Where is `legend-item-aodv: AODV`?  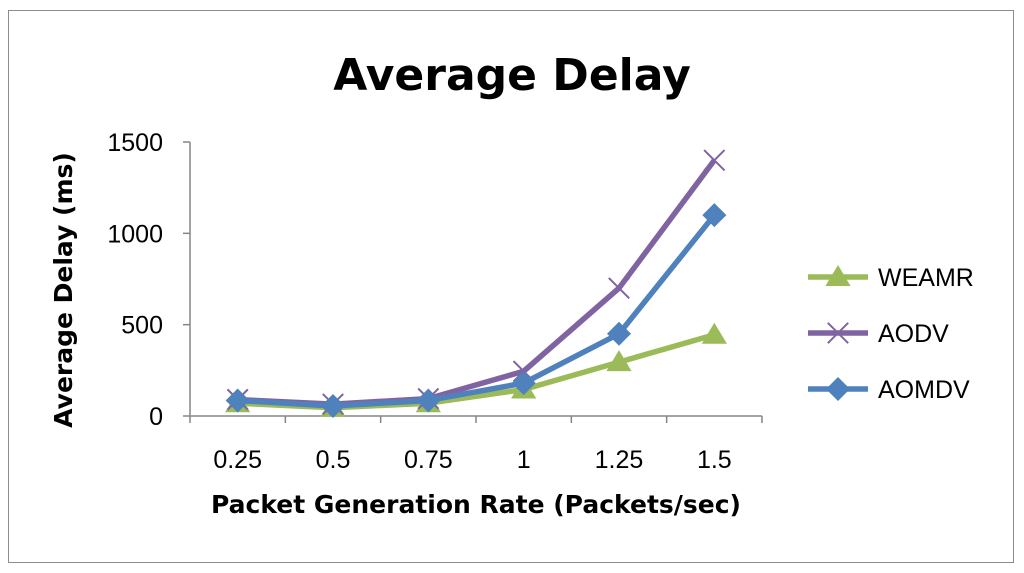
legend-item-aodv: AODV is located at coordinates (878, 334).